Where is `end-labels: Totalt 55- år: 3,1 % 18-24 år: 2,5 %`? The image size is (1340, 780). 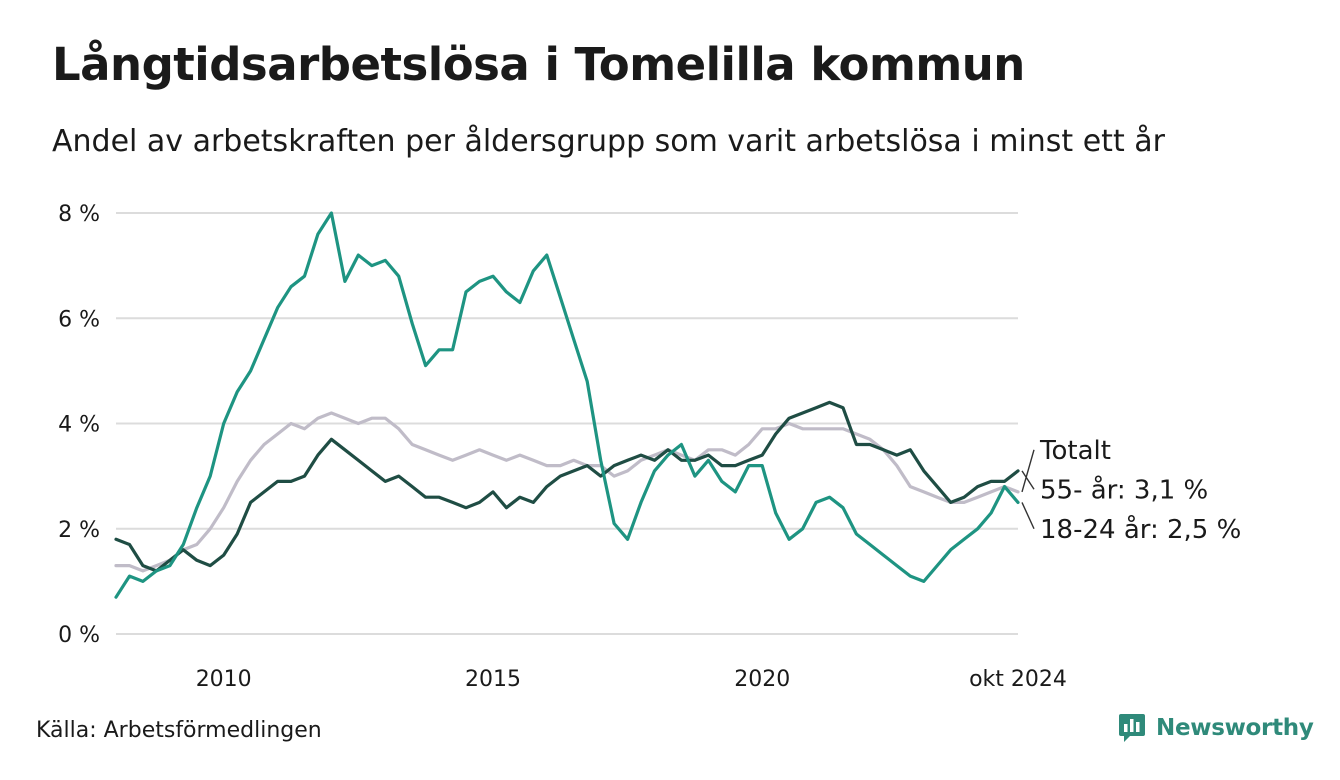
end-labels: Totalt 55- år: 3,1 % 18-24 år: 2,5 % is located at coordinates (1131, 490).